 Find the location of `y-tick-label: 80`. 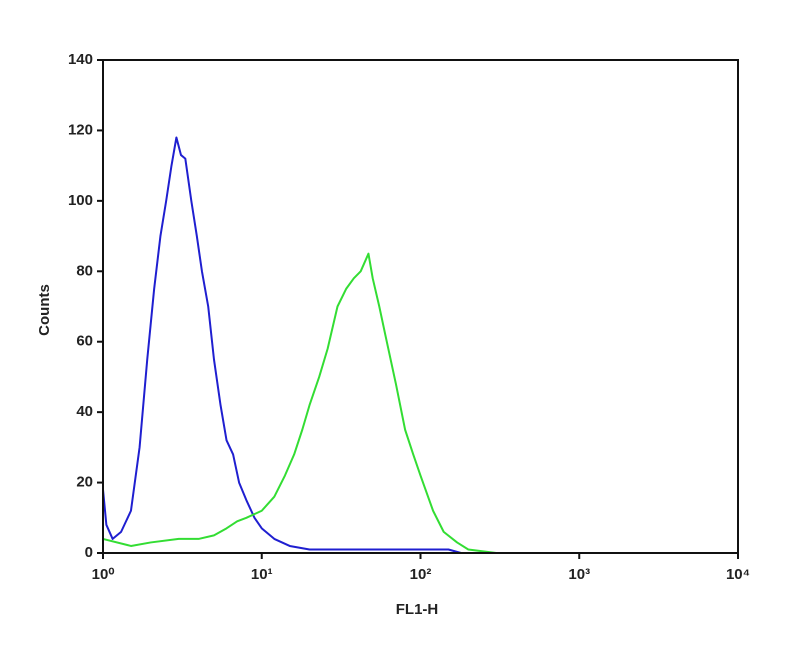

y-tick-label: 80 is located at coordinates (84, 270).